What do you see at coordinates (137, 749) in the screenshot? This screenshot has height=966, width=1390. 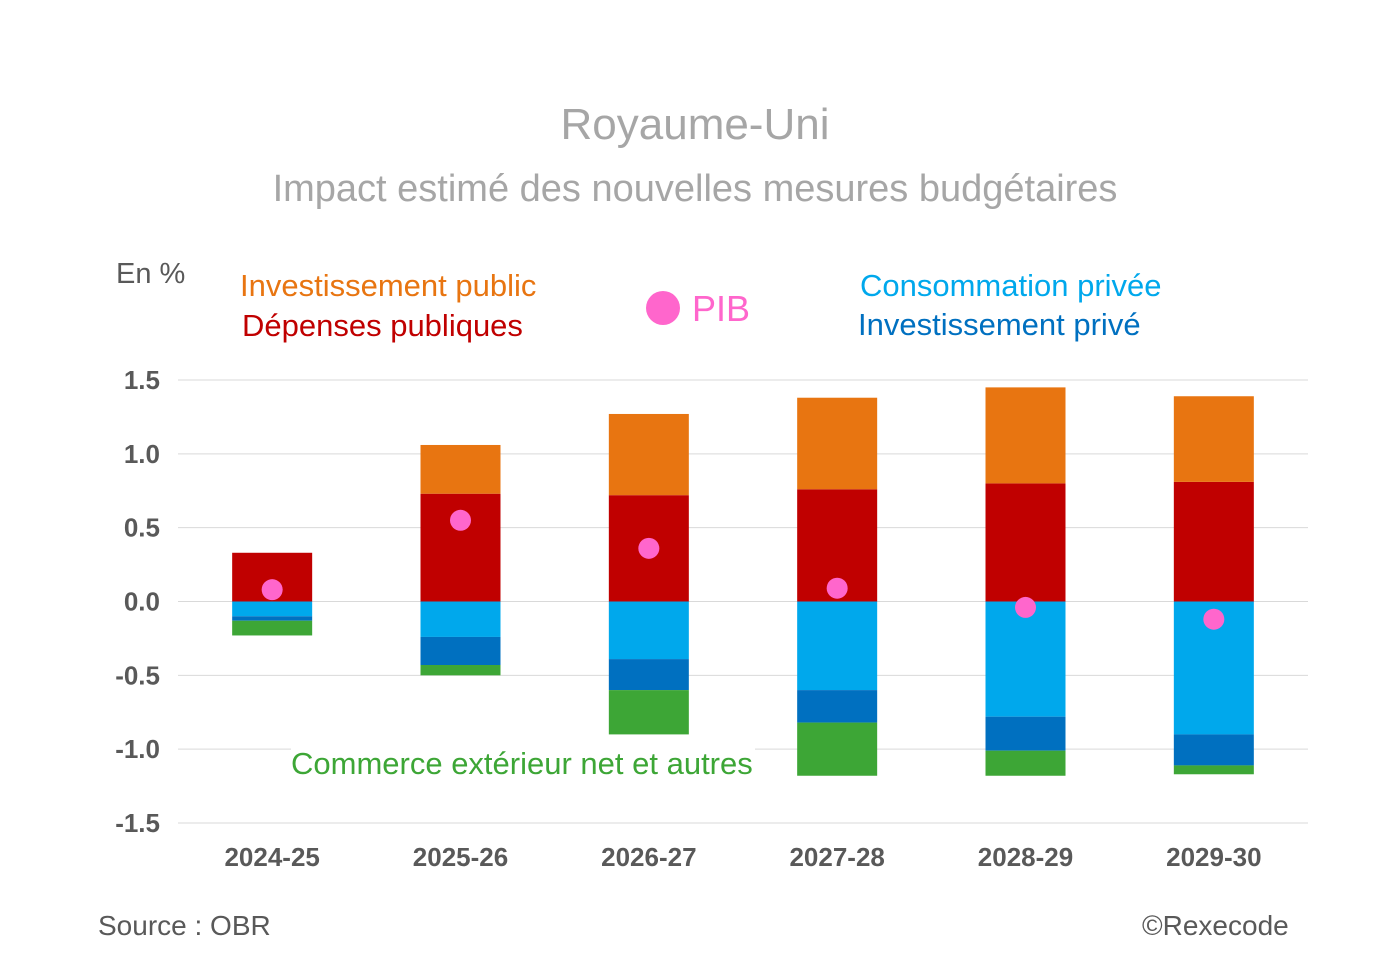 I see `y-tick-label: -1.0` at bounding box center [137, 749].